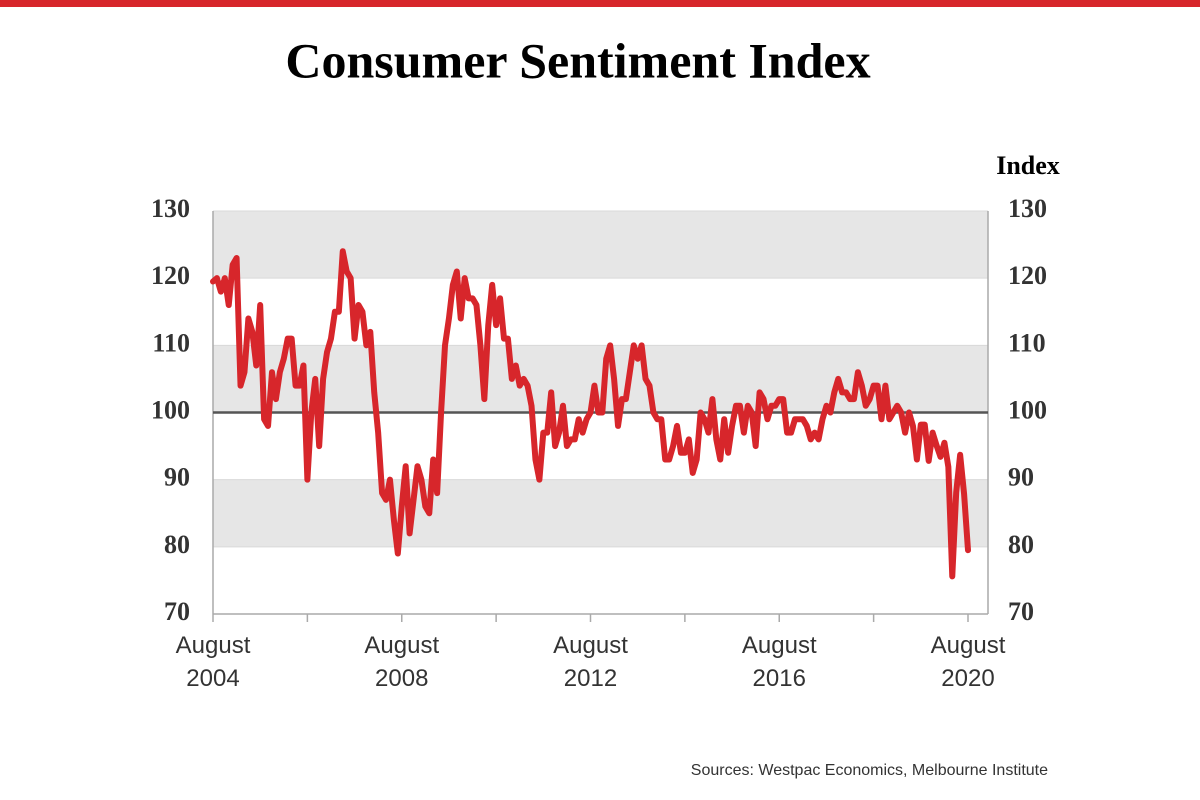  What do you see at coordinates (1021, 477) in the screenshot?
I see `y2-tick-label: 90` at bounding box center [1021, 477].